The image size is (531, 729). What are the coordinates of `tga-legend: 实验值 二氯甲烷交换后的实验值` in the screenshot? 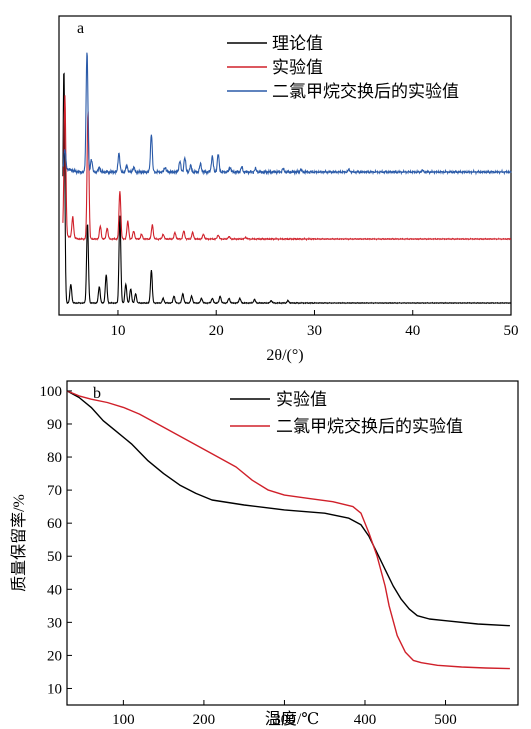 It's located at (346, 413).